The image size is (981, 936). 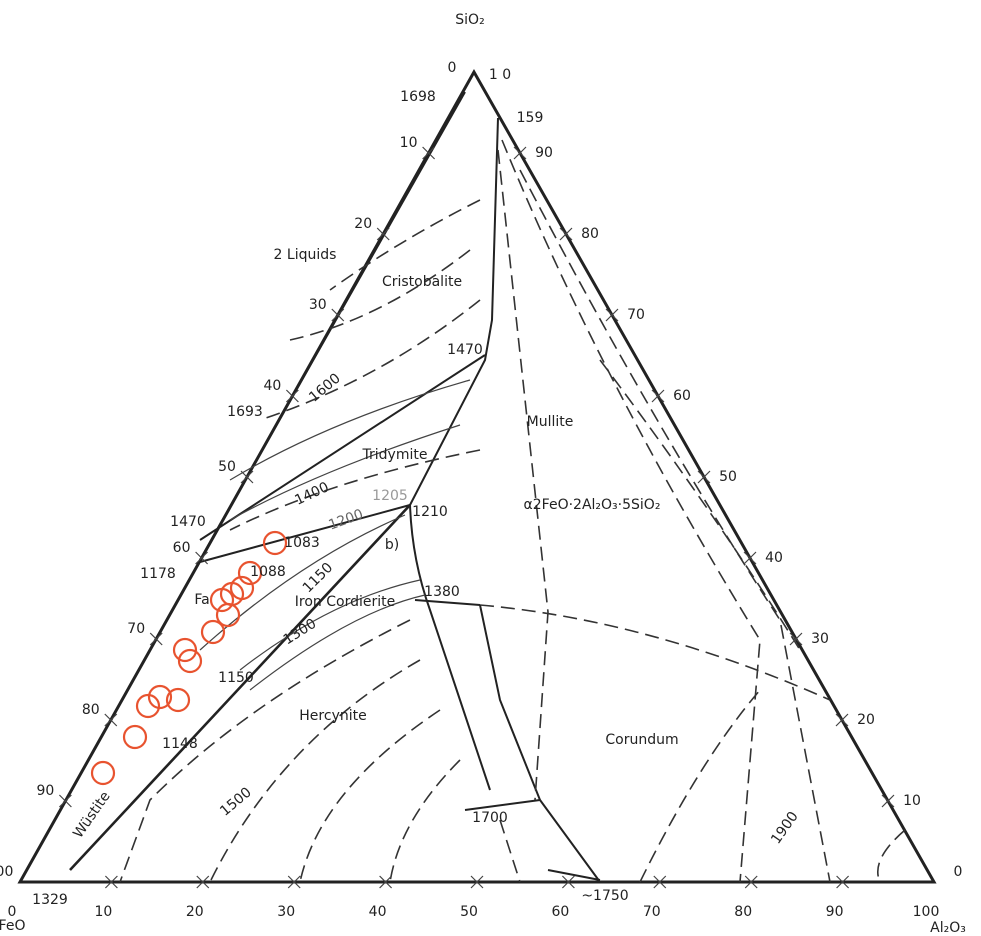 What do you see at coordinates (912, 801) in the screenshot?
I see `right-tick-label: 10` at bounding box center [912, 801].